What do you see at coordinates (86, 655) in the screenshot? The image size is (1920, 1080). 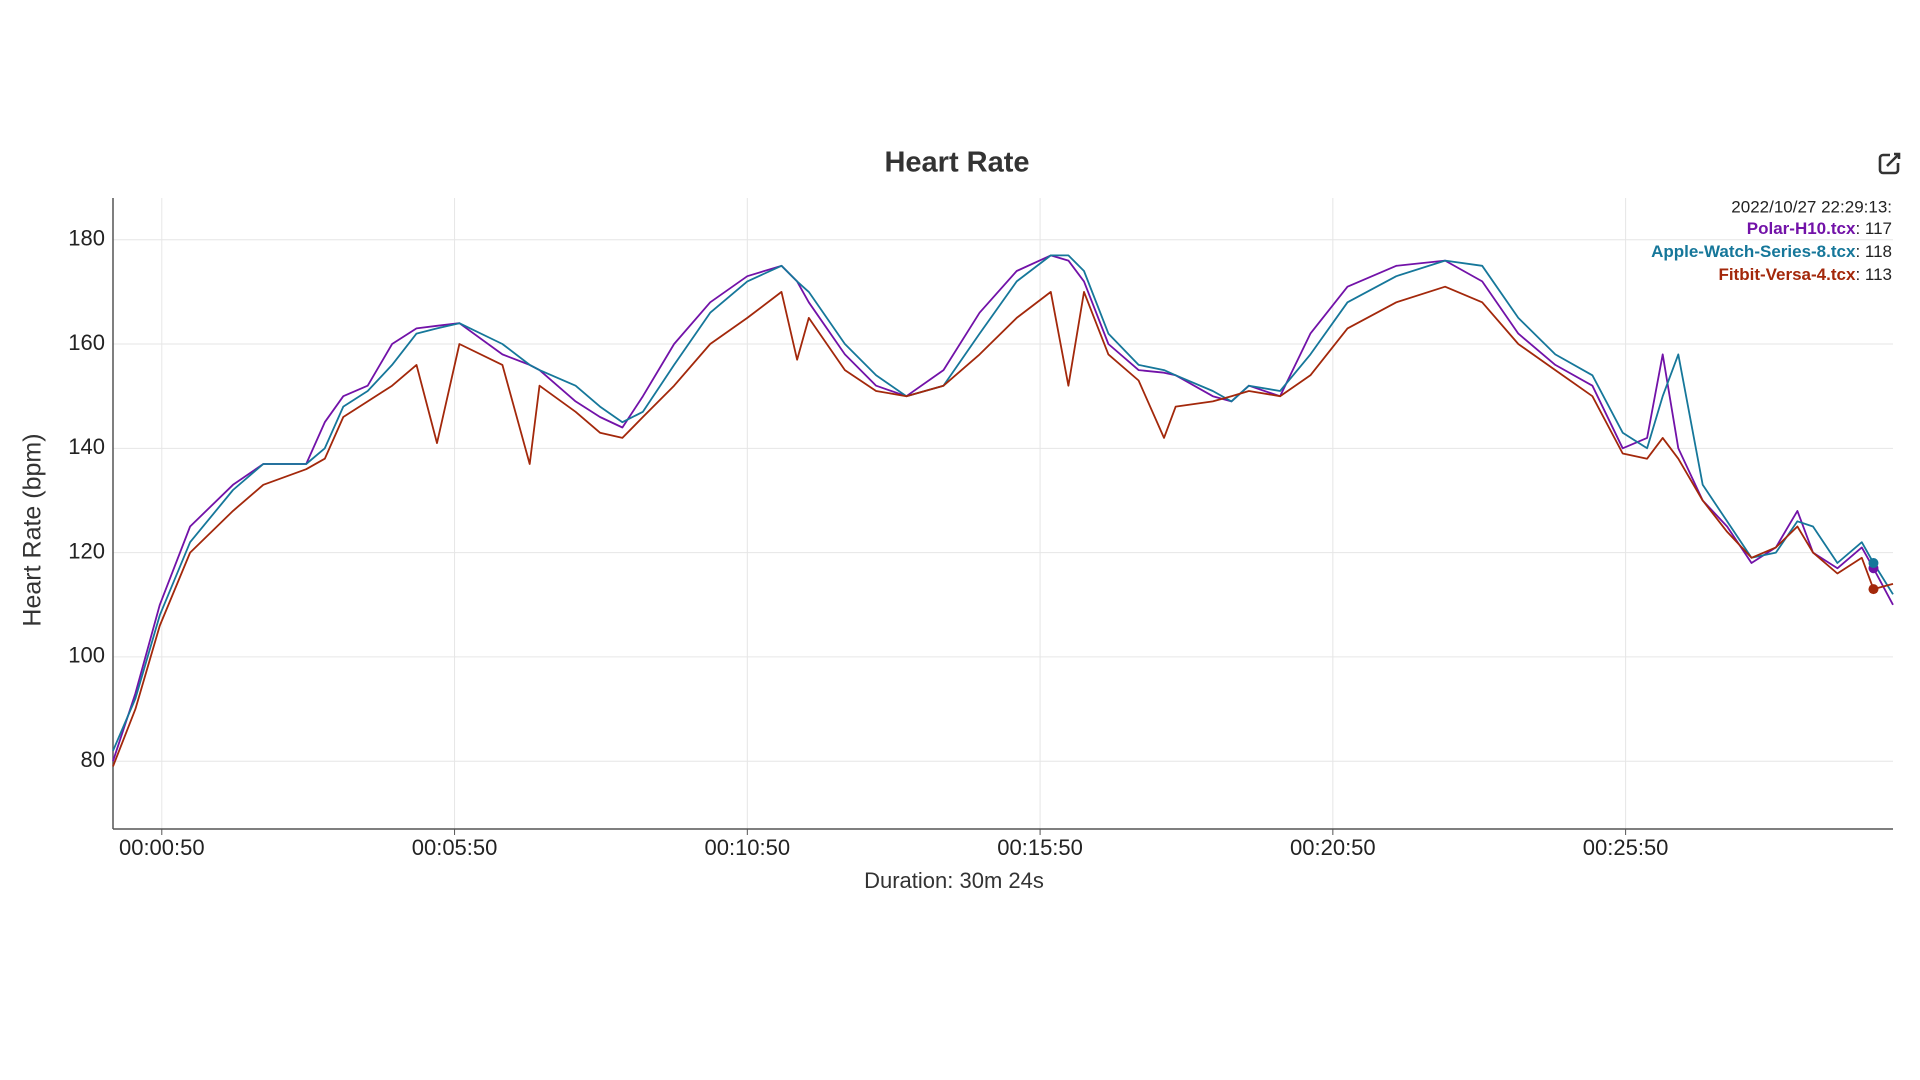 I see `y-tick-label: 100` at bounding box center [86, 655].